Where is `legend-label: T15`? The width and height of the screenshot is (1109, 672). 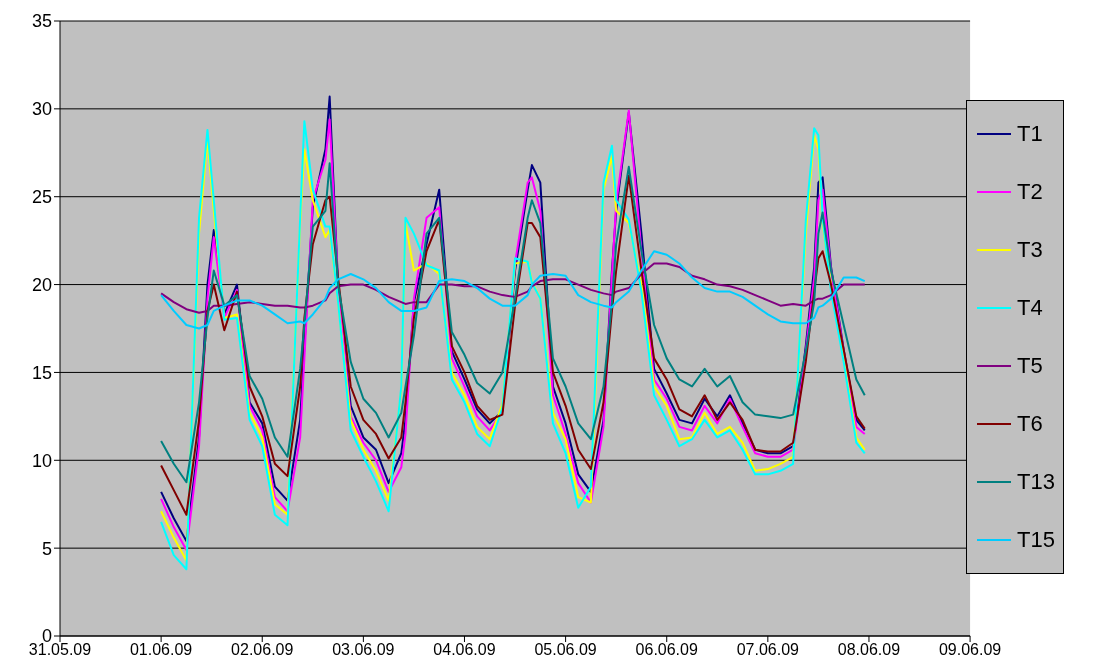
legend-label: T15 is located at coordinates (1036, 540).